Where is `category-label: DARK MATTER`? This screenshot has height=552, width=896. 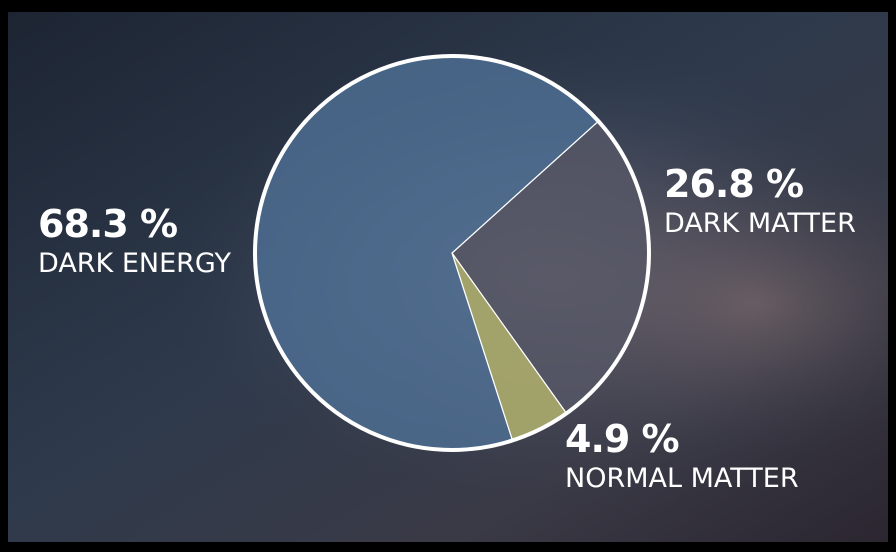 category-label: DARK MATTER is located at coordinates (760, 223).